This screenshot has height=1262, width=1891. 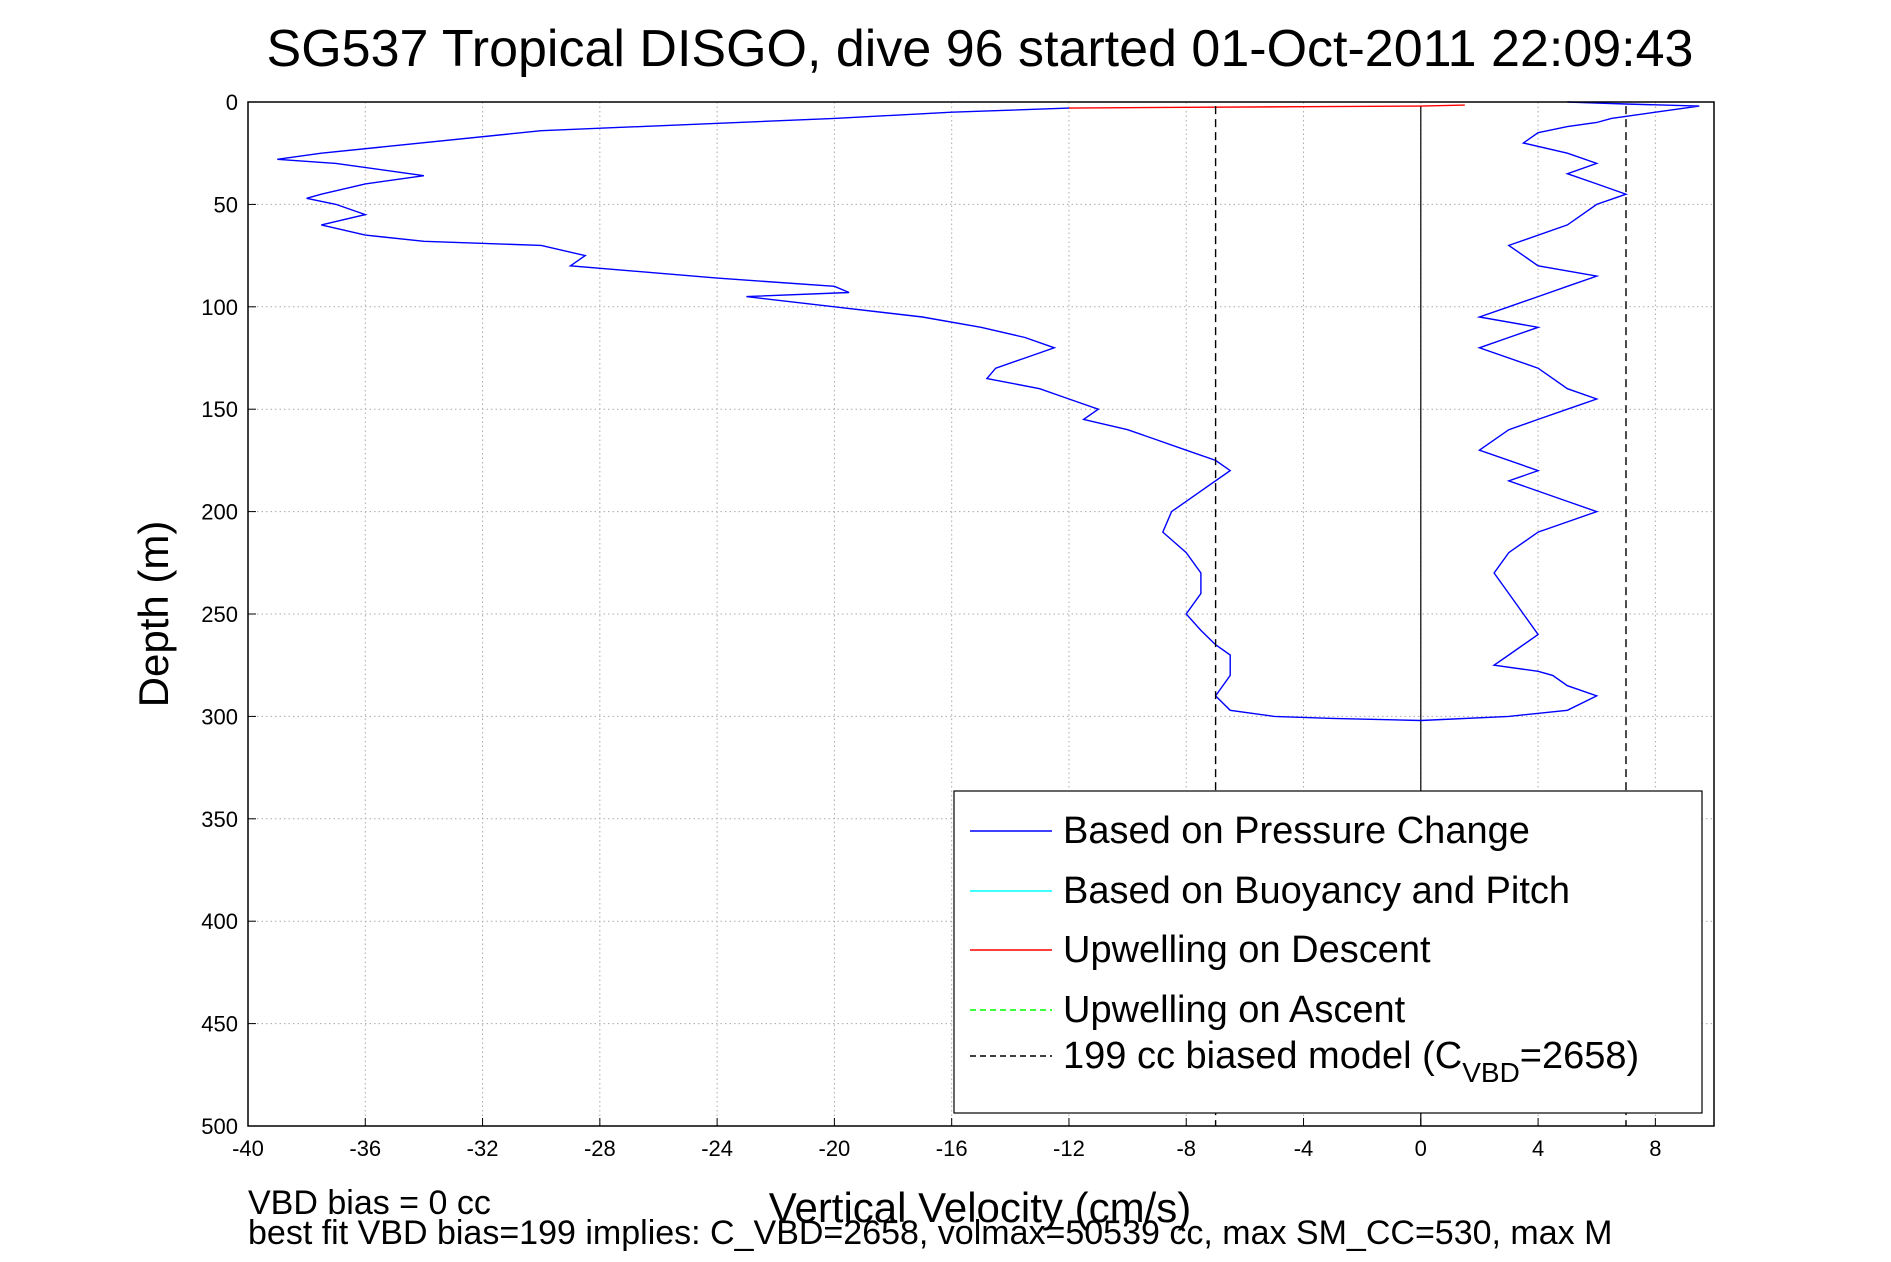 I want to click on y-tick-label: 50, so click(x=226, y=204).